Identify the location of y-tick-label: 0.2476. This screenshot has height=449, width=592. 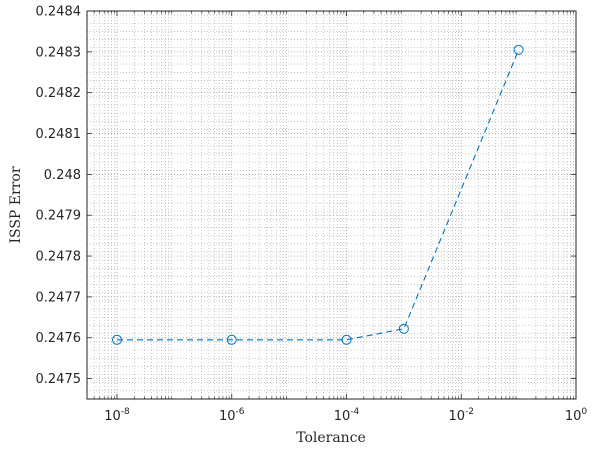
(59, 338).